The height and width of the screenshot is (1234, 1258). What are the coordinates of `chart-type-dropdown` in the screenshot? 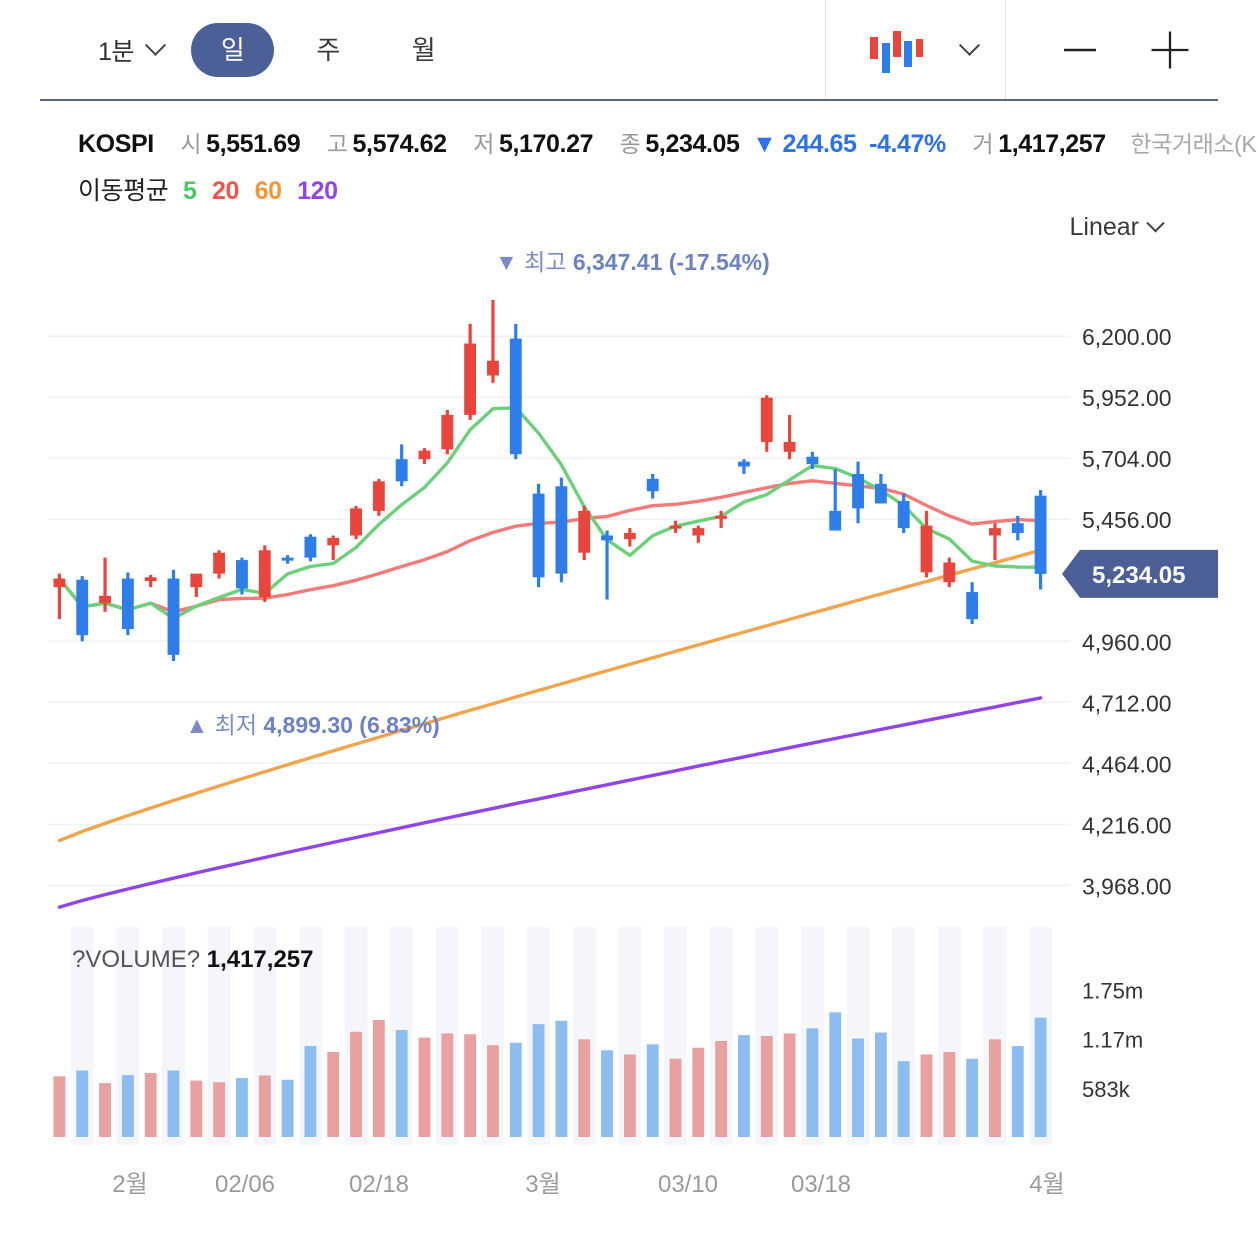 It's located at (915, 49).